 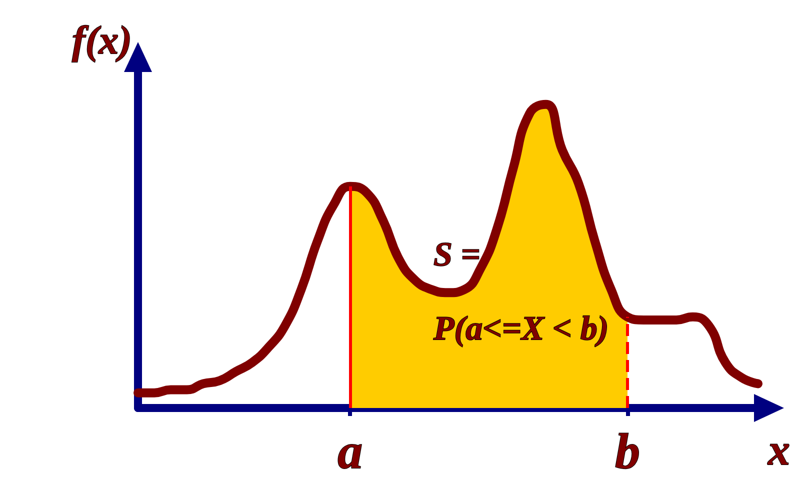 What do you see at coordinates (778, 450) in the screenshot?
I see `x-axis-title: x` at bounding box center [778, 450].